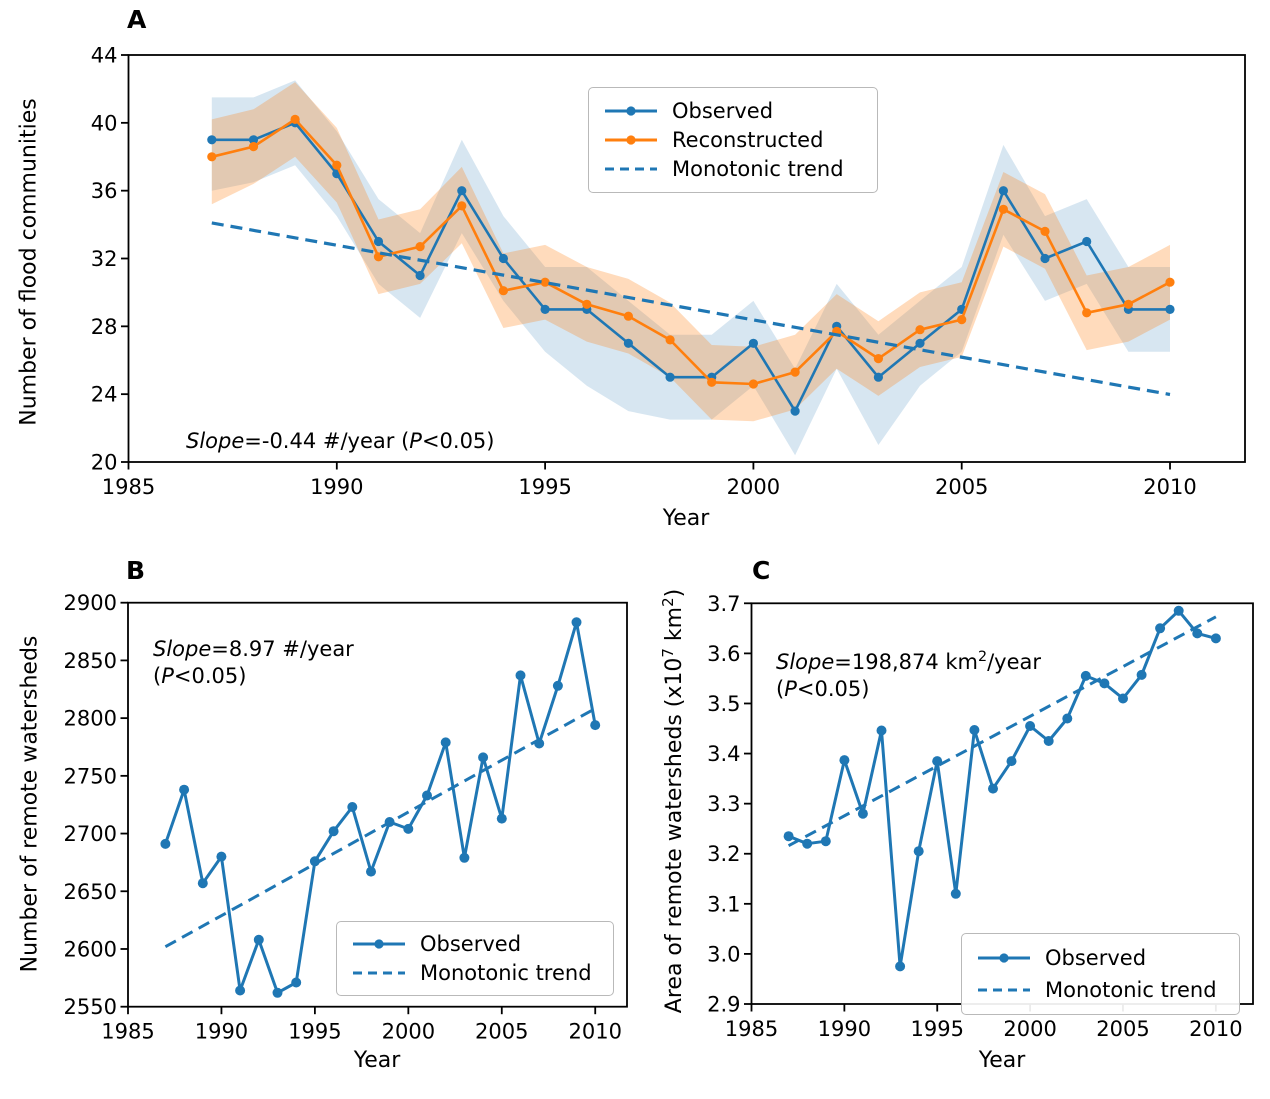 The height and width of the screenshot is (1099, 1270). What do you see at coordinates (90, 719) in the screenshot?
I see `y-tick-label: 2800` at bounding box center [90, 719].